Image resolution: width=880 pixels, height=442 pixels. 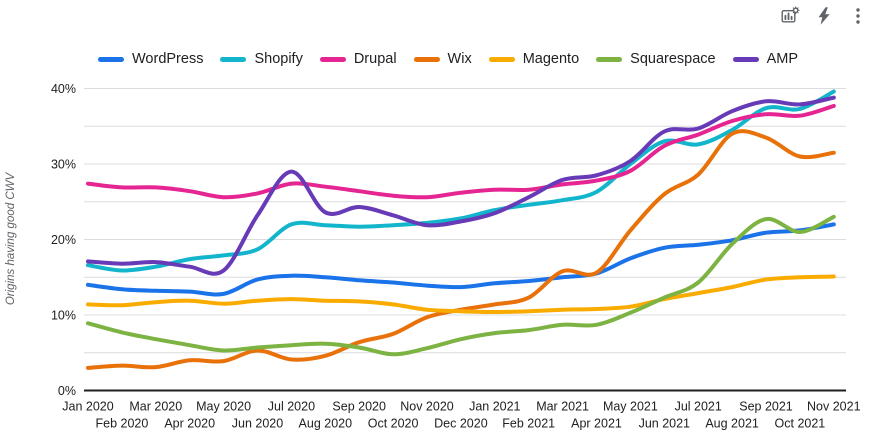 I want to click on x-tick-label: Jun 2020, so click(x=257, y=424).